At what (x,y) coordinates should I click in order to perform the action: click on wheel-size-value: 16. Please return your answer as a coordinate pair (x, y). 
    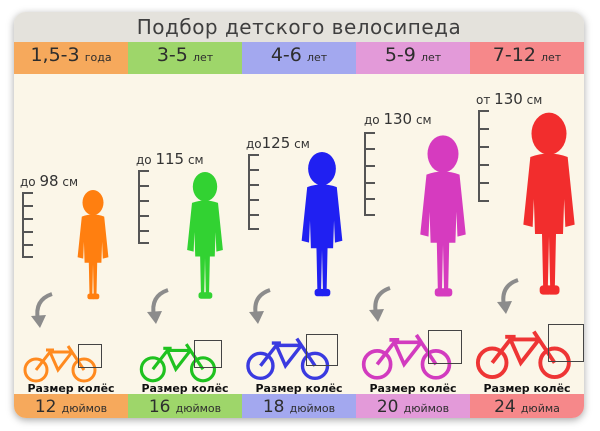
    Looking at the image, I should click on (159, 407).